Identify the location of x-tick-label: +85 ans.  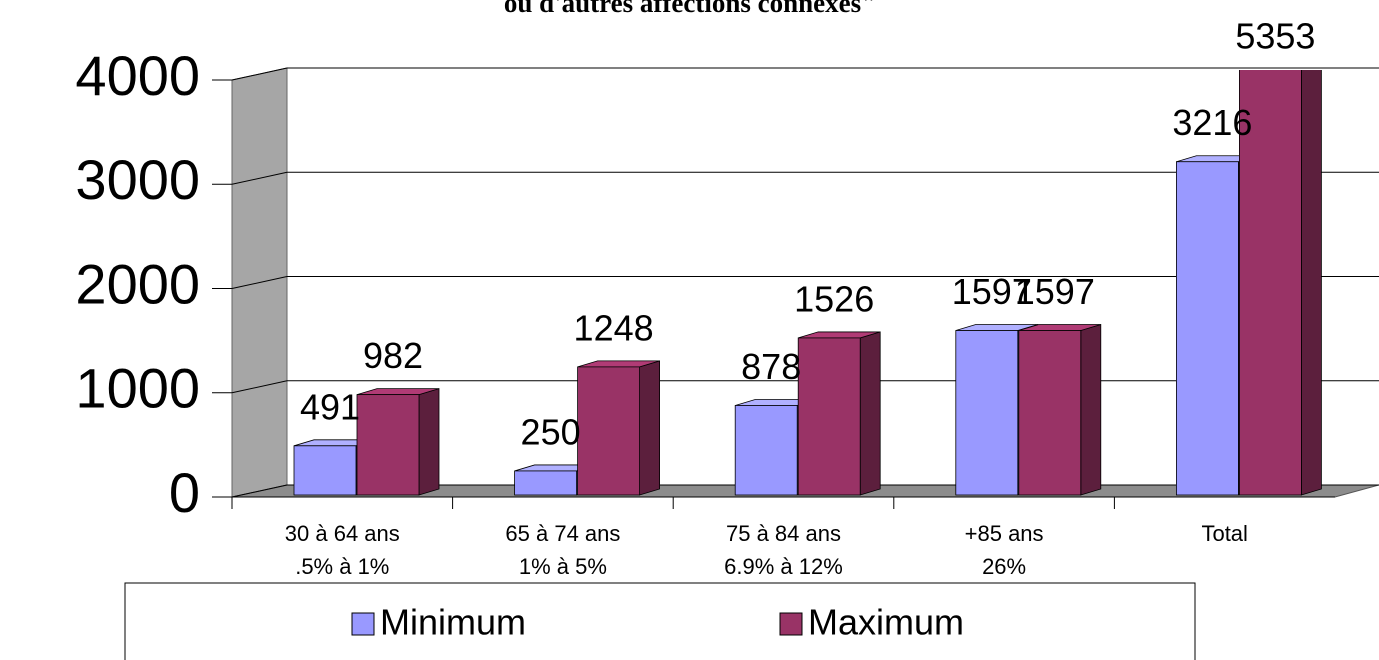
(1004, 533).